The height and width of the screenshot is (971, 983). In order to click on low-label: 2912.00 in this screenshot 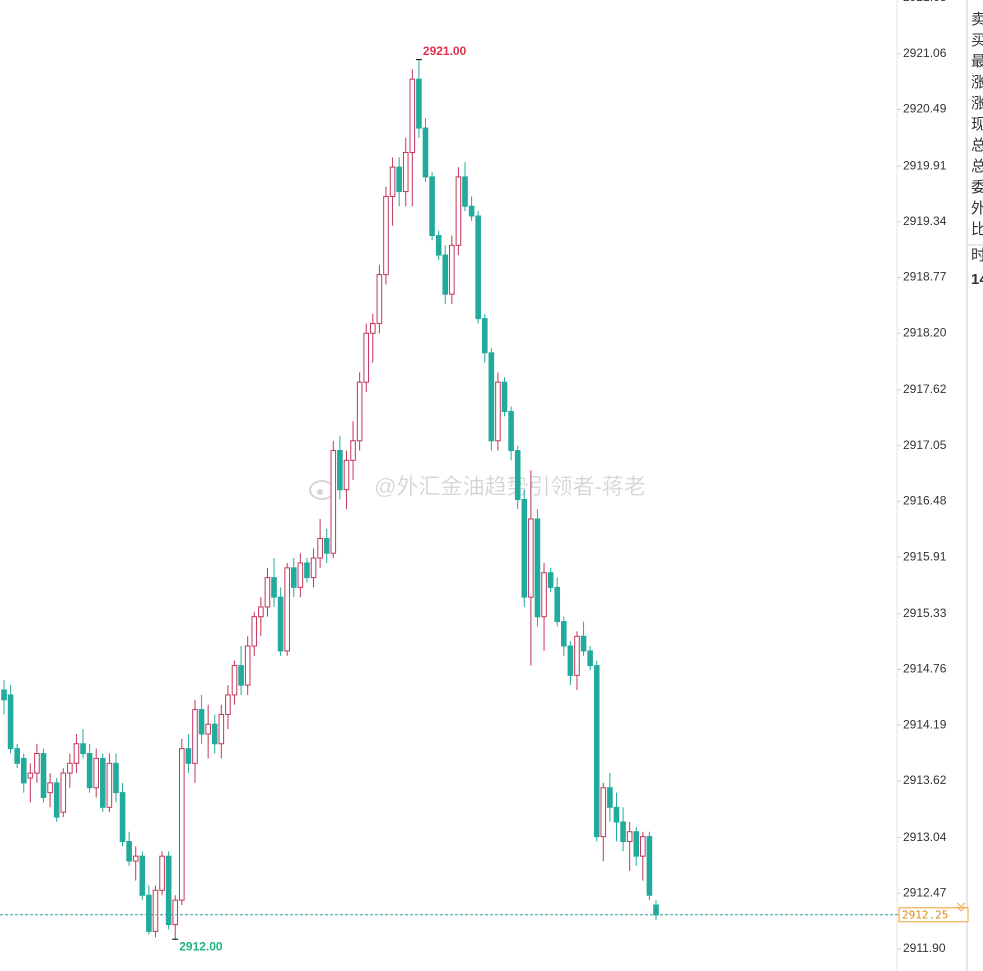, I will do `click(201, 946)`.